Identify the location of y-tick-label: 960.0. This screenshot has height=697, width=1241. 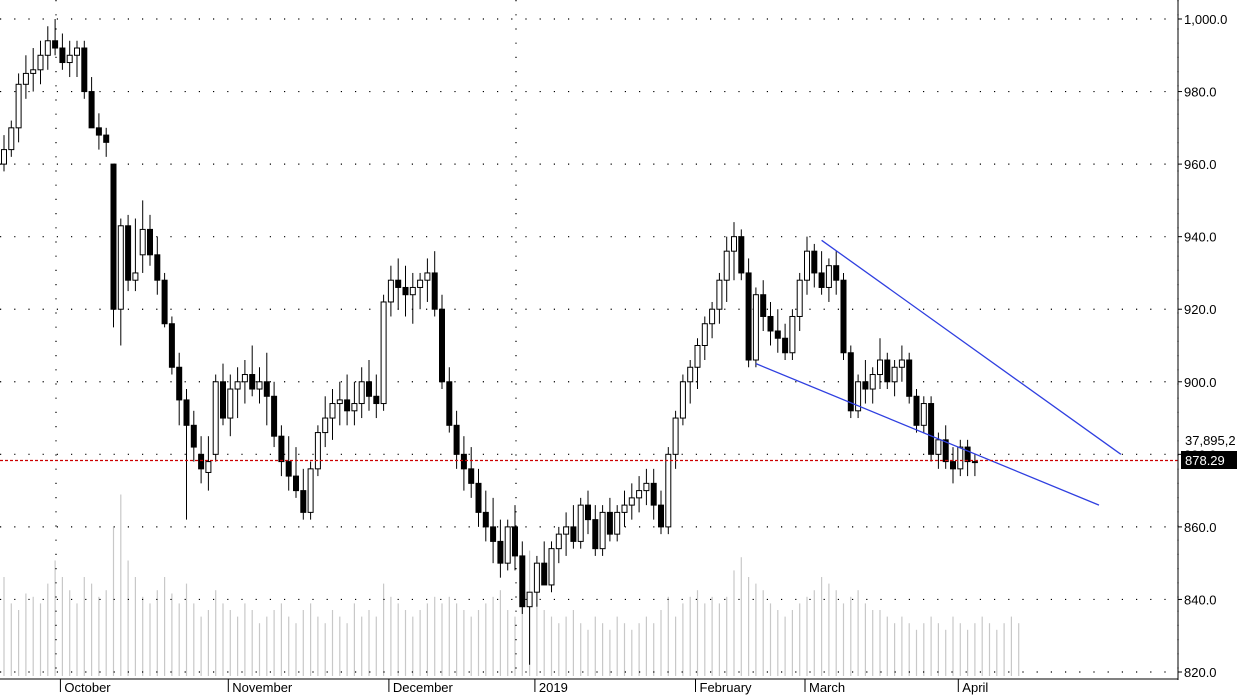
(1200, 164).